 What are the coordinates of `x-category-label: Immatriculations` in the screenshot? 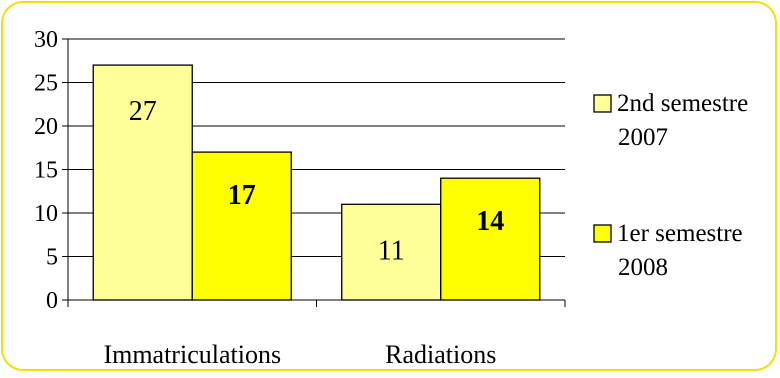 It's located at (192, 354).